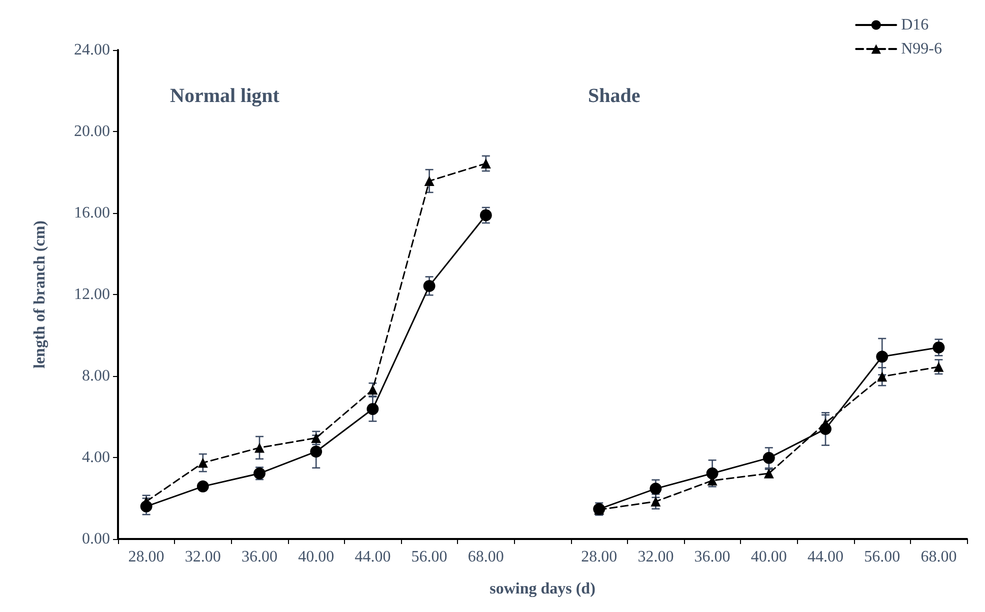 This screenshot has height=612, width=985. I want to click on y-tick-label: 24.00, so click(92, 50).